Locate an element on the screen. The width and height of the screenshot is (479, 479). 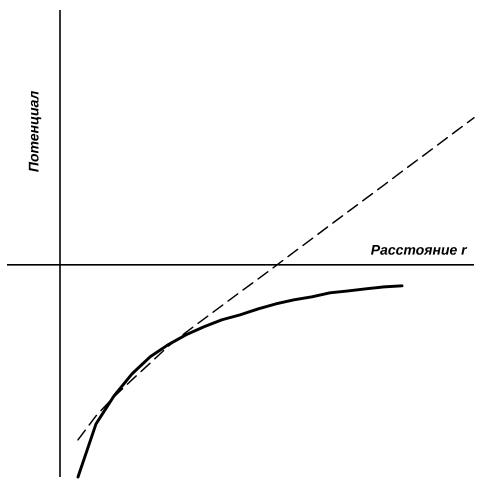
x-axis-title: Расстояние r is located at coordinates (419, 250).